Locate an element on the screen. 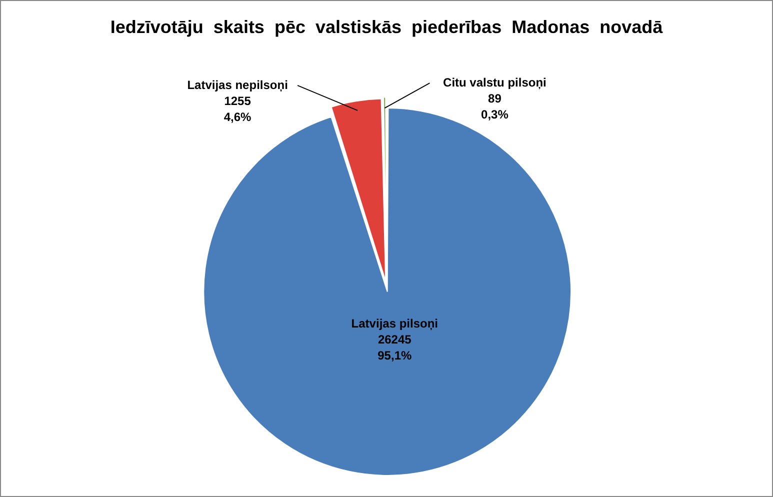  slice-label: Latvijas pilsoņi is located at coordinates (394, 323).